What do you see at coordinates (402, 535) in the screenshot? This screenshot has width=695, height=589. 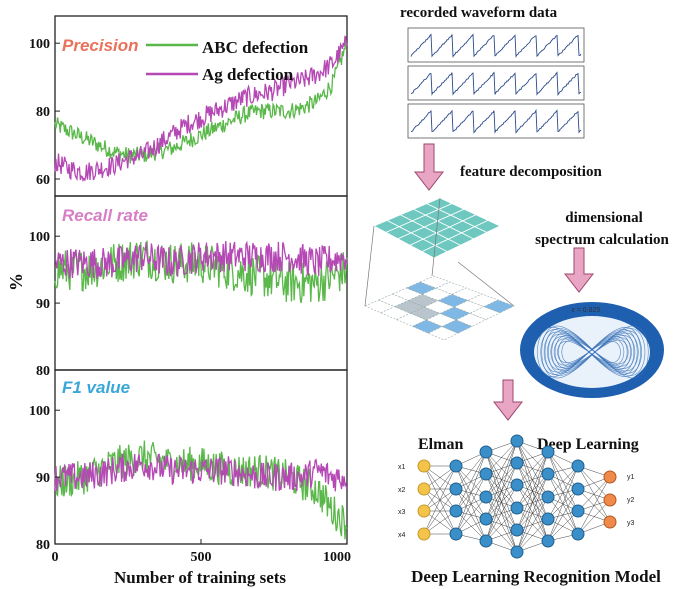 I see `input-x4: x4` at bounding box center [402, 535].